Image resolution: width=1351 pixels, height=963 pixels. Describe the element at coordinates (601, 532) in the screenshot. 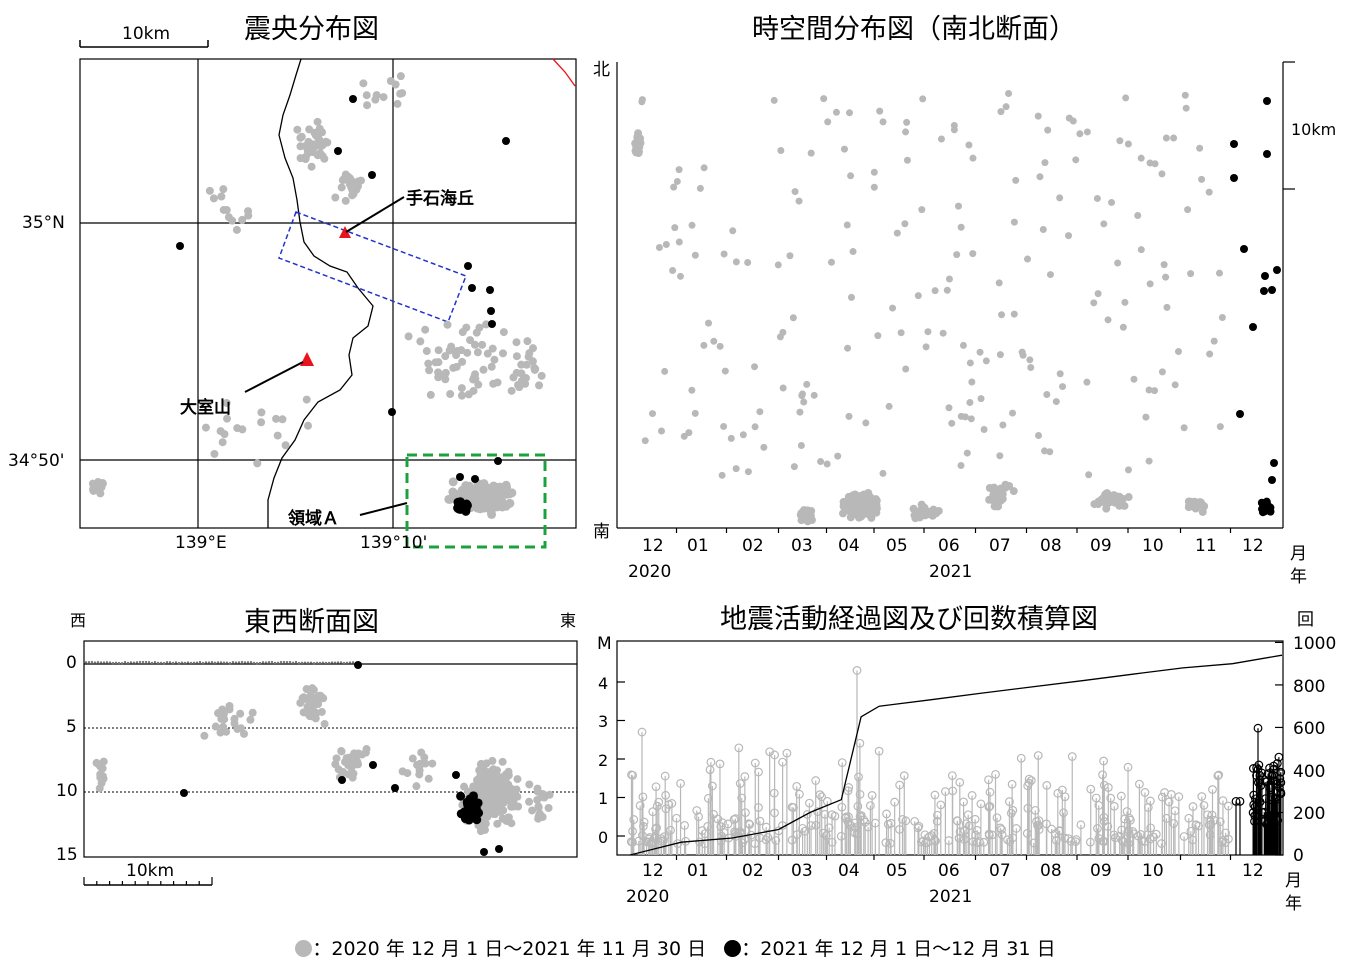

I see `south-label: 南` at that location.